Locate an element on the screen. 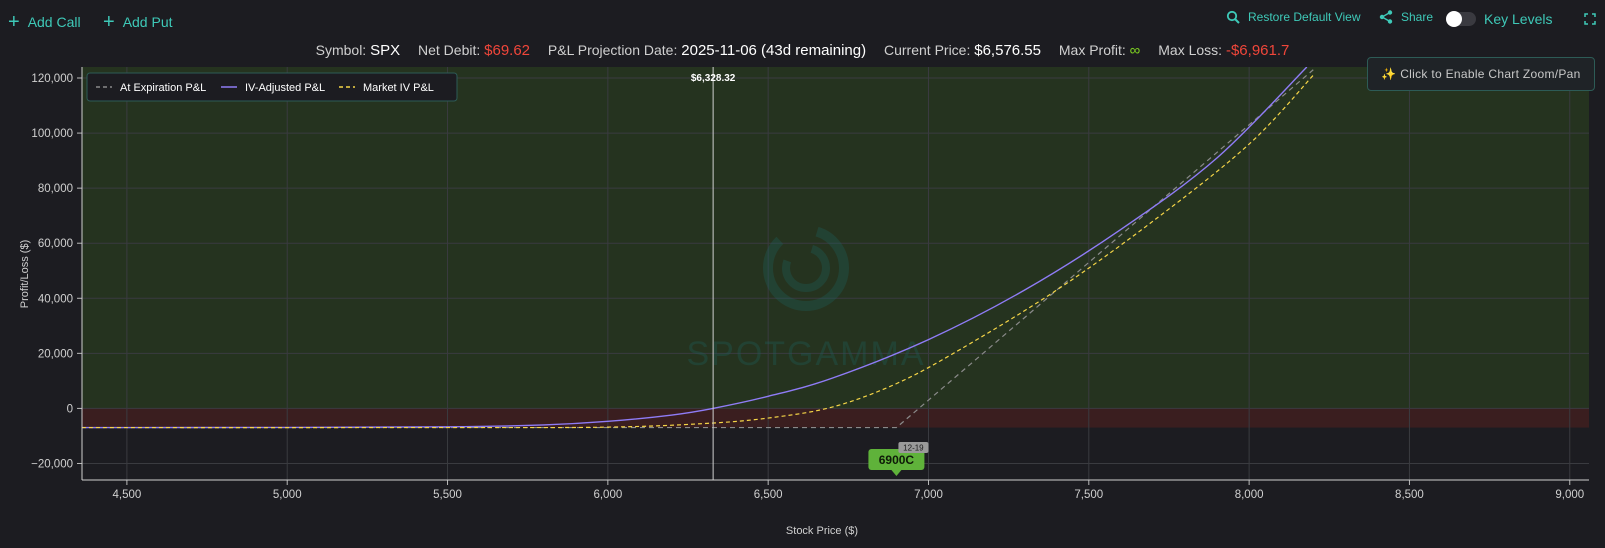 Image resolution: width=1605 pixels, height=548 pixels. restore-default-view-button: Restore Default View is located at coordinates (1293, 17).